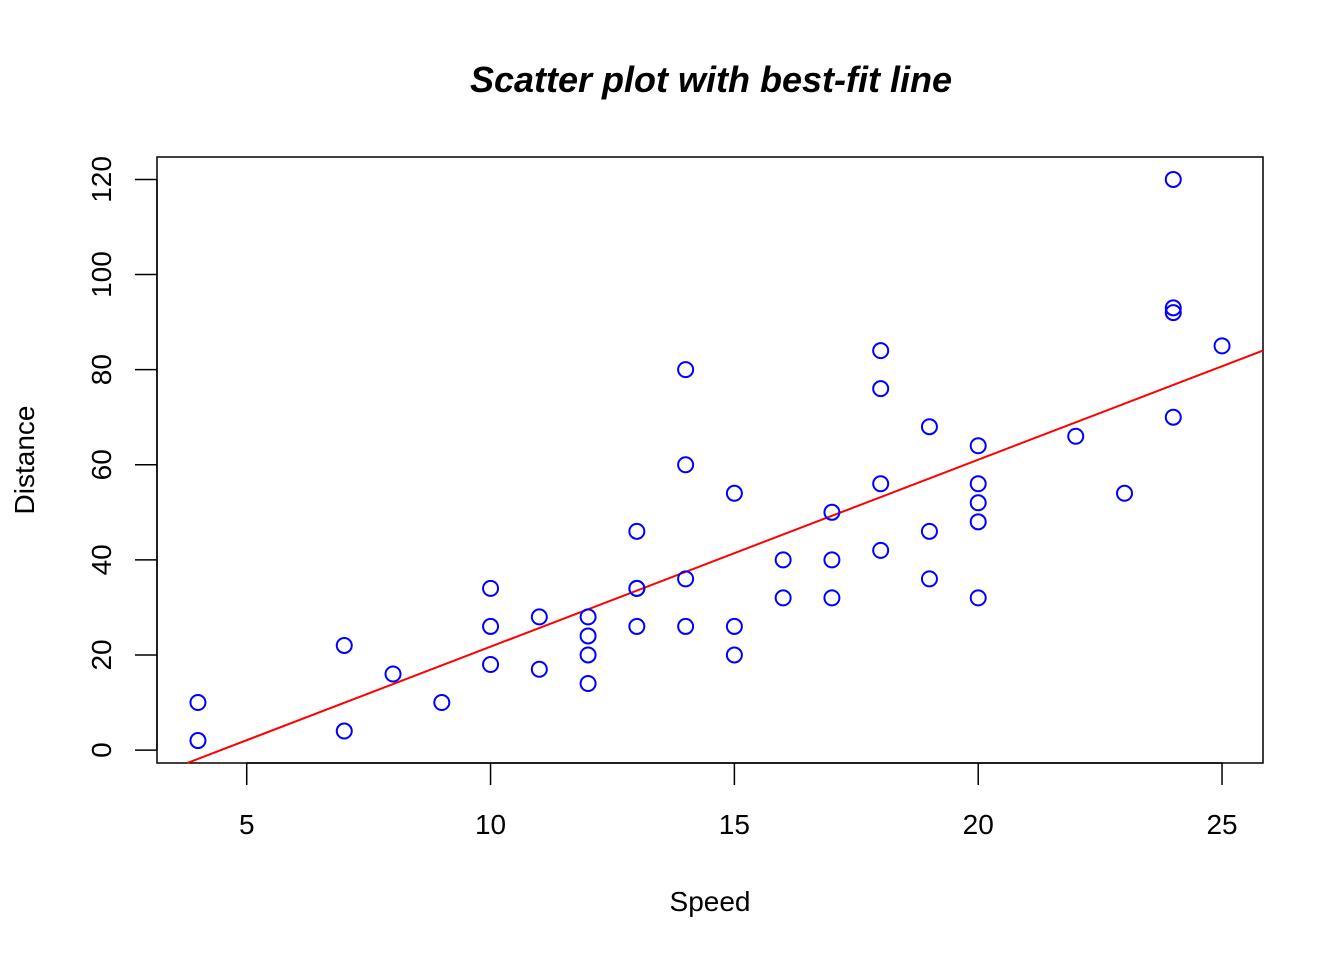 Image resolution: width=1344 pixels, height=960 pixels. Describe the element at coordinates (738, 801) in the screenshot. I see `x-axis: 5 10 15 20 25` at that location.